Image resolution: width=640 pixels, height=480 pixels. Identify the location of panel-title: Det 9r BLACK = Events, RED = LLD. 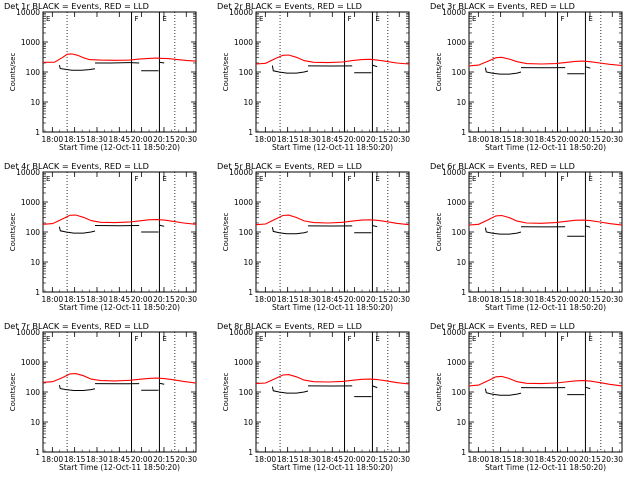
(502, 326).